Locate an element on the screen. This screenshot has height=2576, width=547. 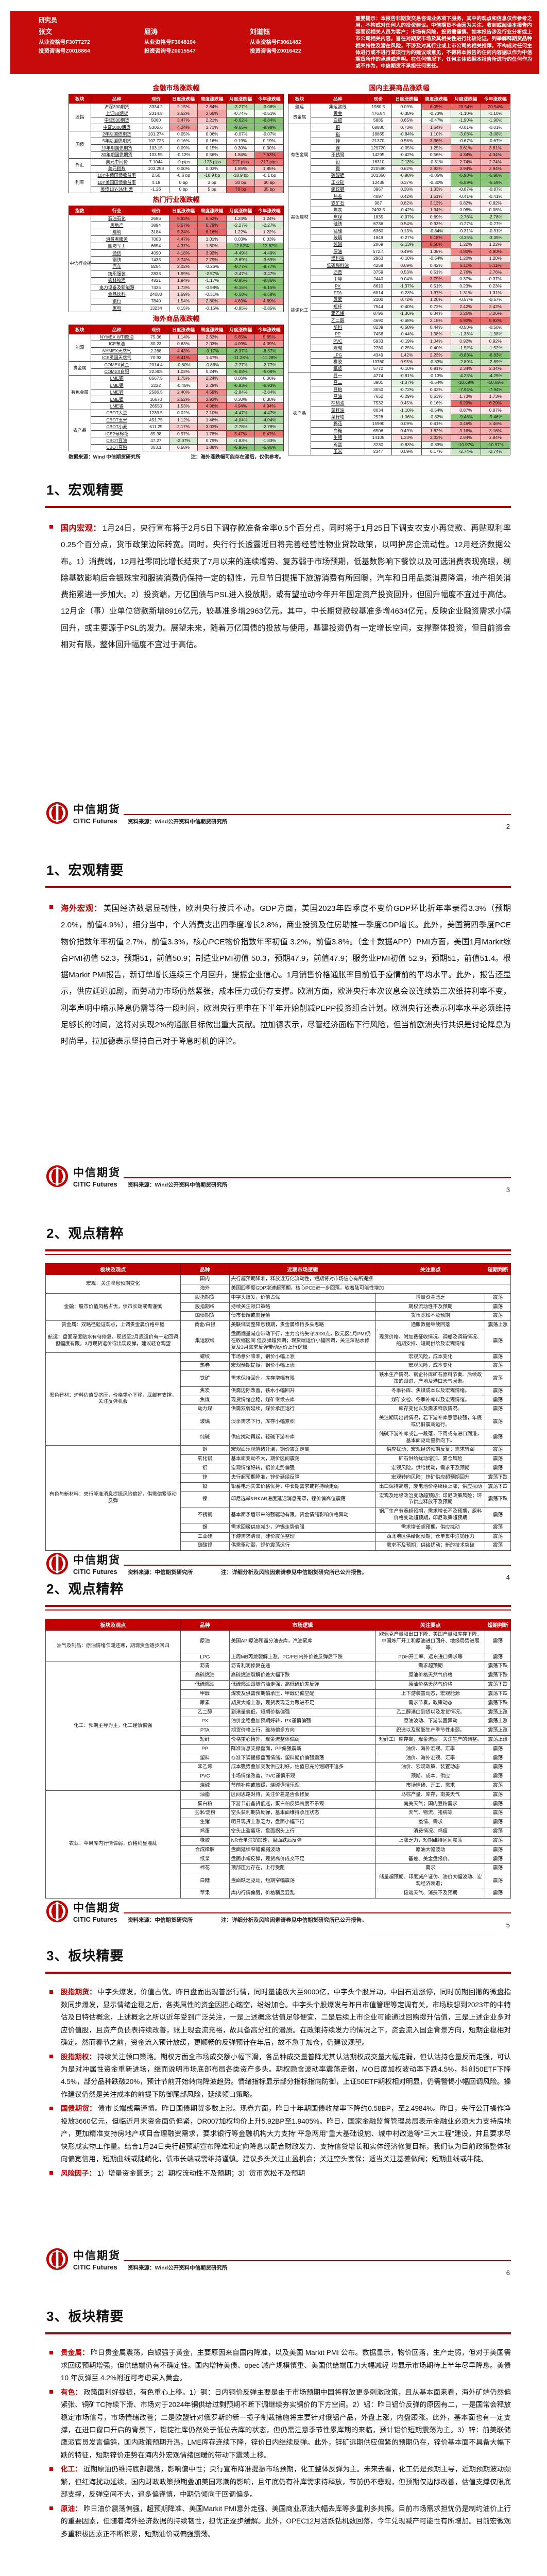
market-logic: 空头止盈离场，盘面拐头上行 is located at coordinates (303, 1832).